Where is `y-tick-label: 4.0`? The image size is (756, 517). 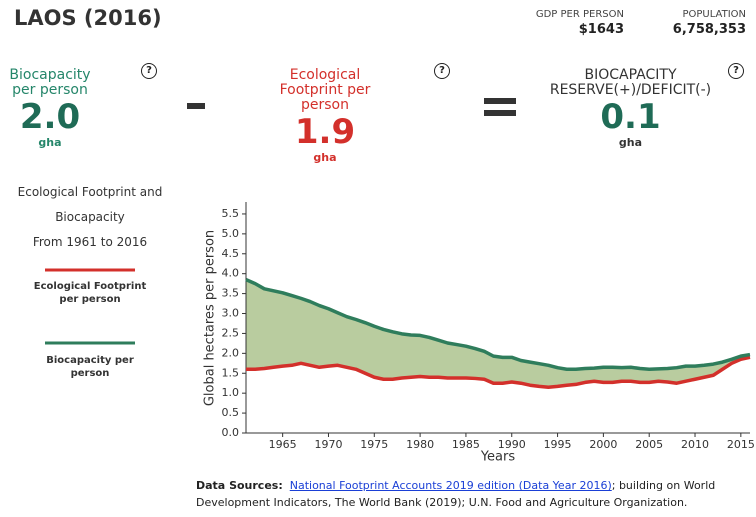 y-tick-label: 4.0 is located at coordinates (231, 273).